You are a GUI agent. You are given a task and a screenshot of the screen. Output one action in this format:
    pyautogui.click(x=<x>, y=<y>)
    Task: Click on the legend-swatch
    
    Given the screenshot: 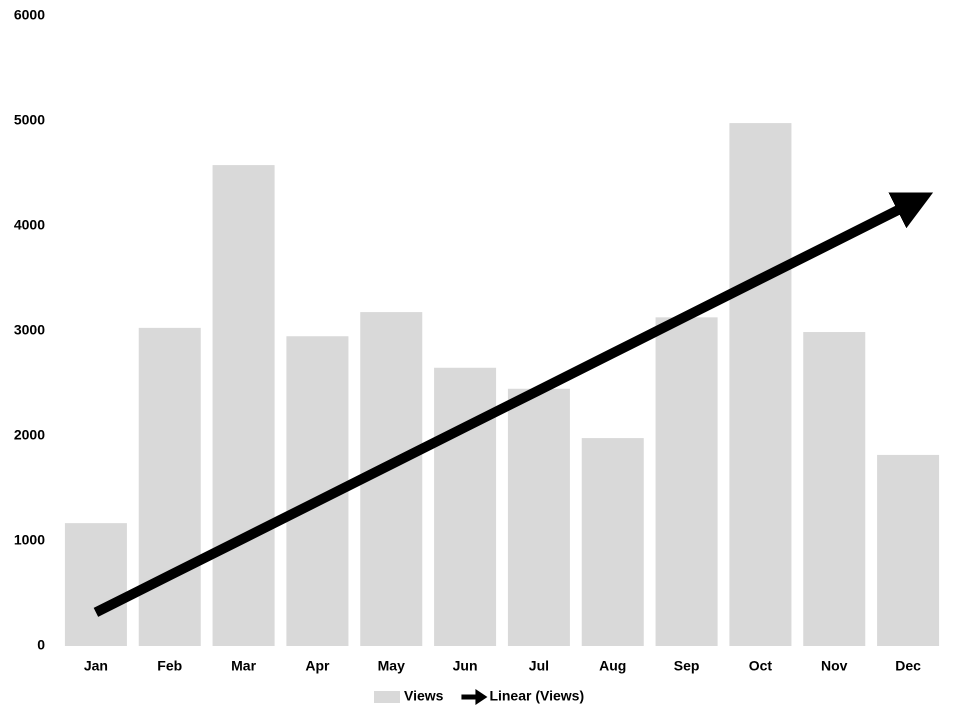 What is the action you would take?
    pyautogui.click(x=387, y=697)
    